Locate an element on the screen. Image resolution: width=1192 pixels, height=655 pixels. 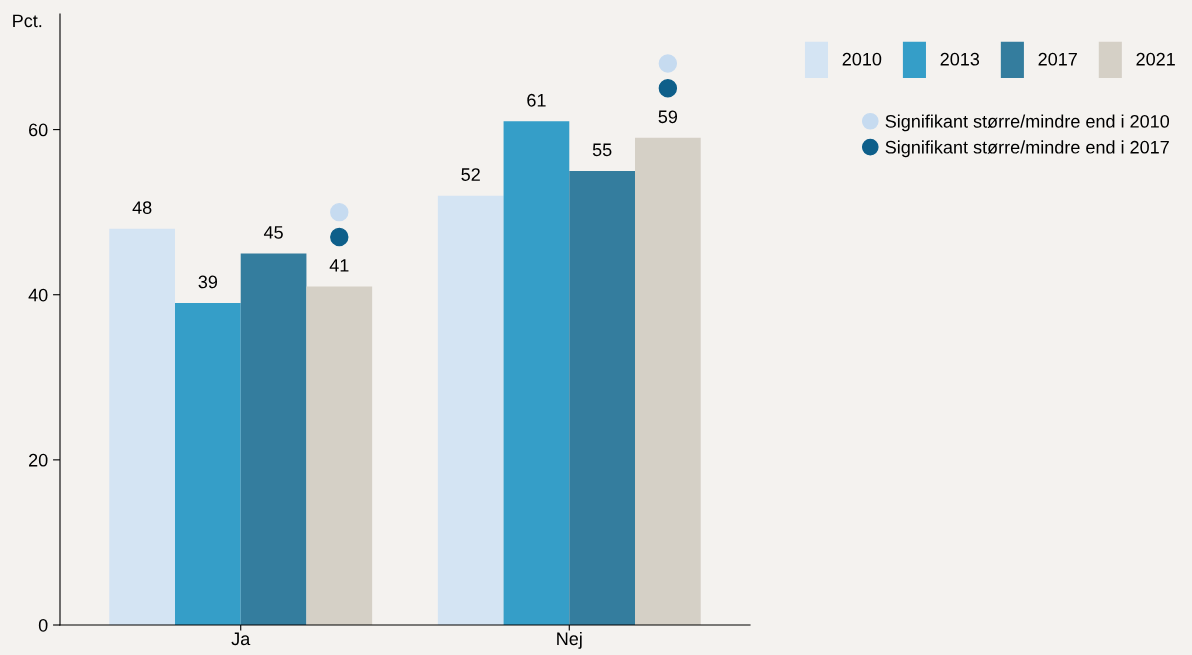
data-label: 39 is located at coordinates (208, 282).